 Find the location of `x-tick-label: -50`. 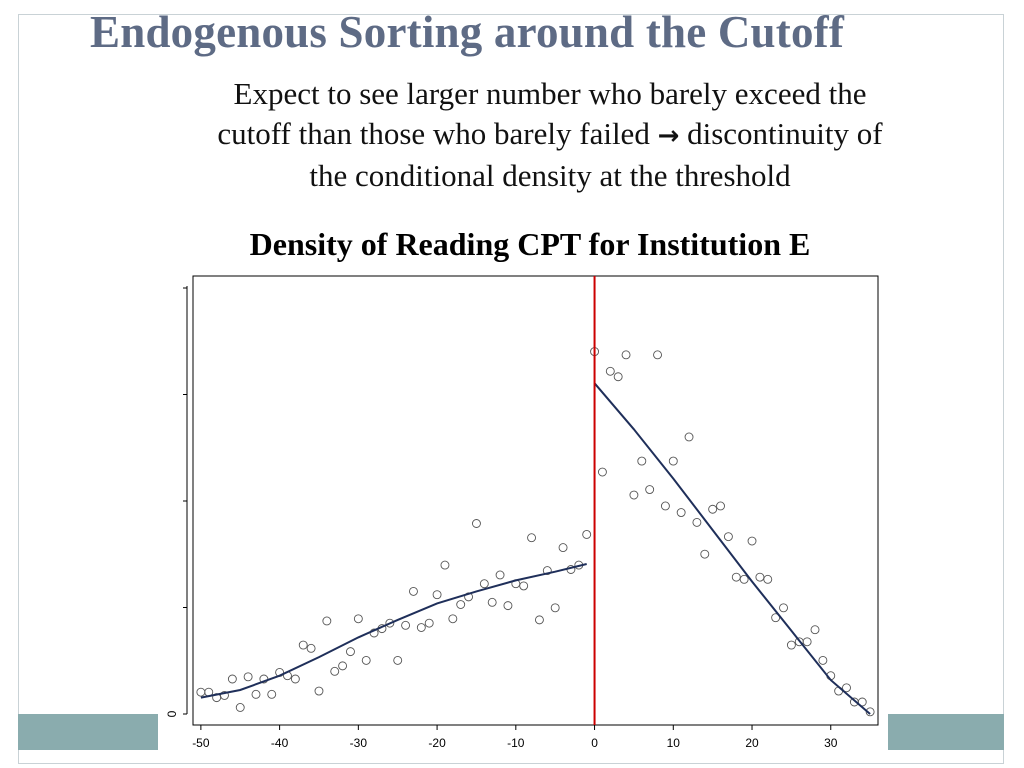

x-tick-label: -50 is located at coordinates (201, 743).